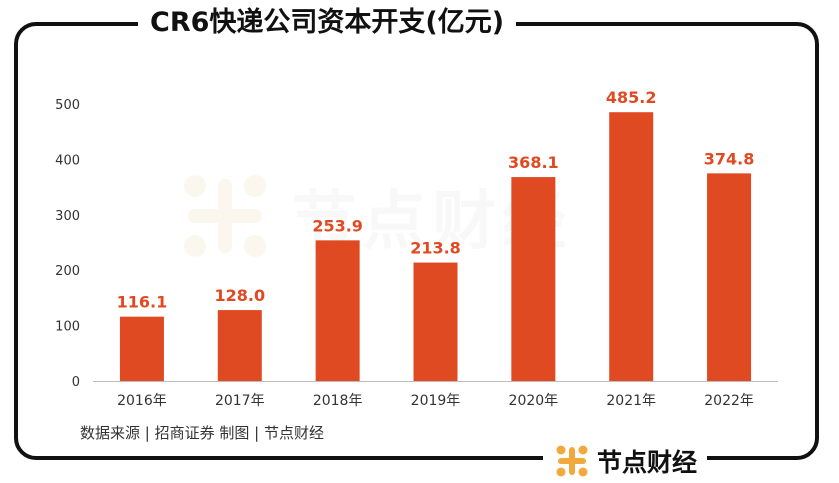 This screenshot has height=483, width=839. What do you see at coordinates (202, 433) in the screenshot?
I see `source-note: 数据来源 | 招商证券 制图 | 节点财经` at bounding box center [202, 433].